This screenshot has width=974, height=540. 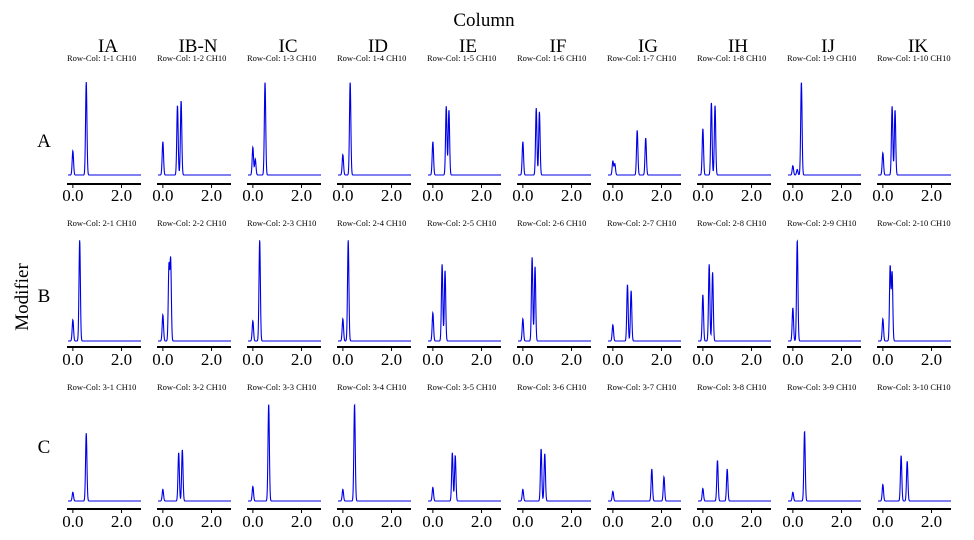 What do you see at coordinates (371, 456) in the screenshot?
I see `panel-3-4: Row-Col: 3-4 CH10 0.0 2.0` at bounding box center [371, 456].